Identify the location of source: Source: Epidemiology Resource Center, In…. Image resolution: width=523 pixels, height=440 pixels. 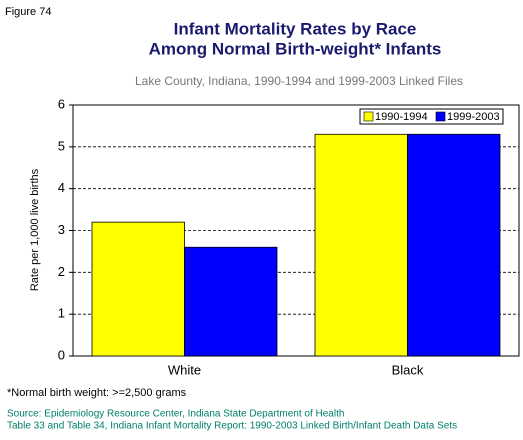
(175, 414).